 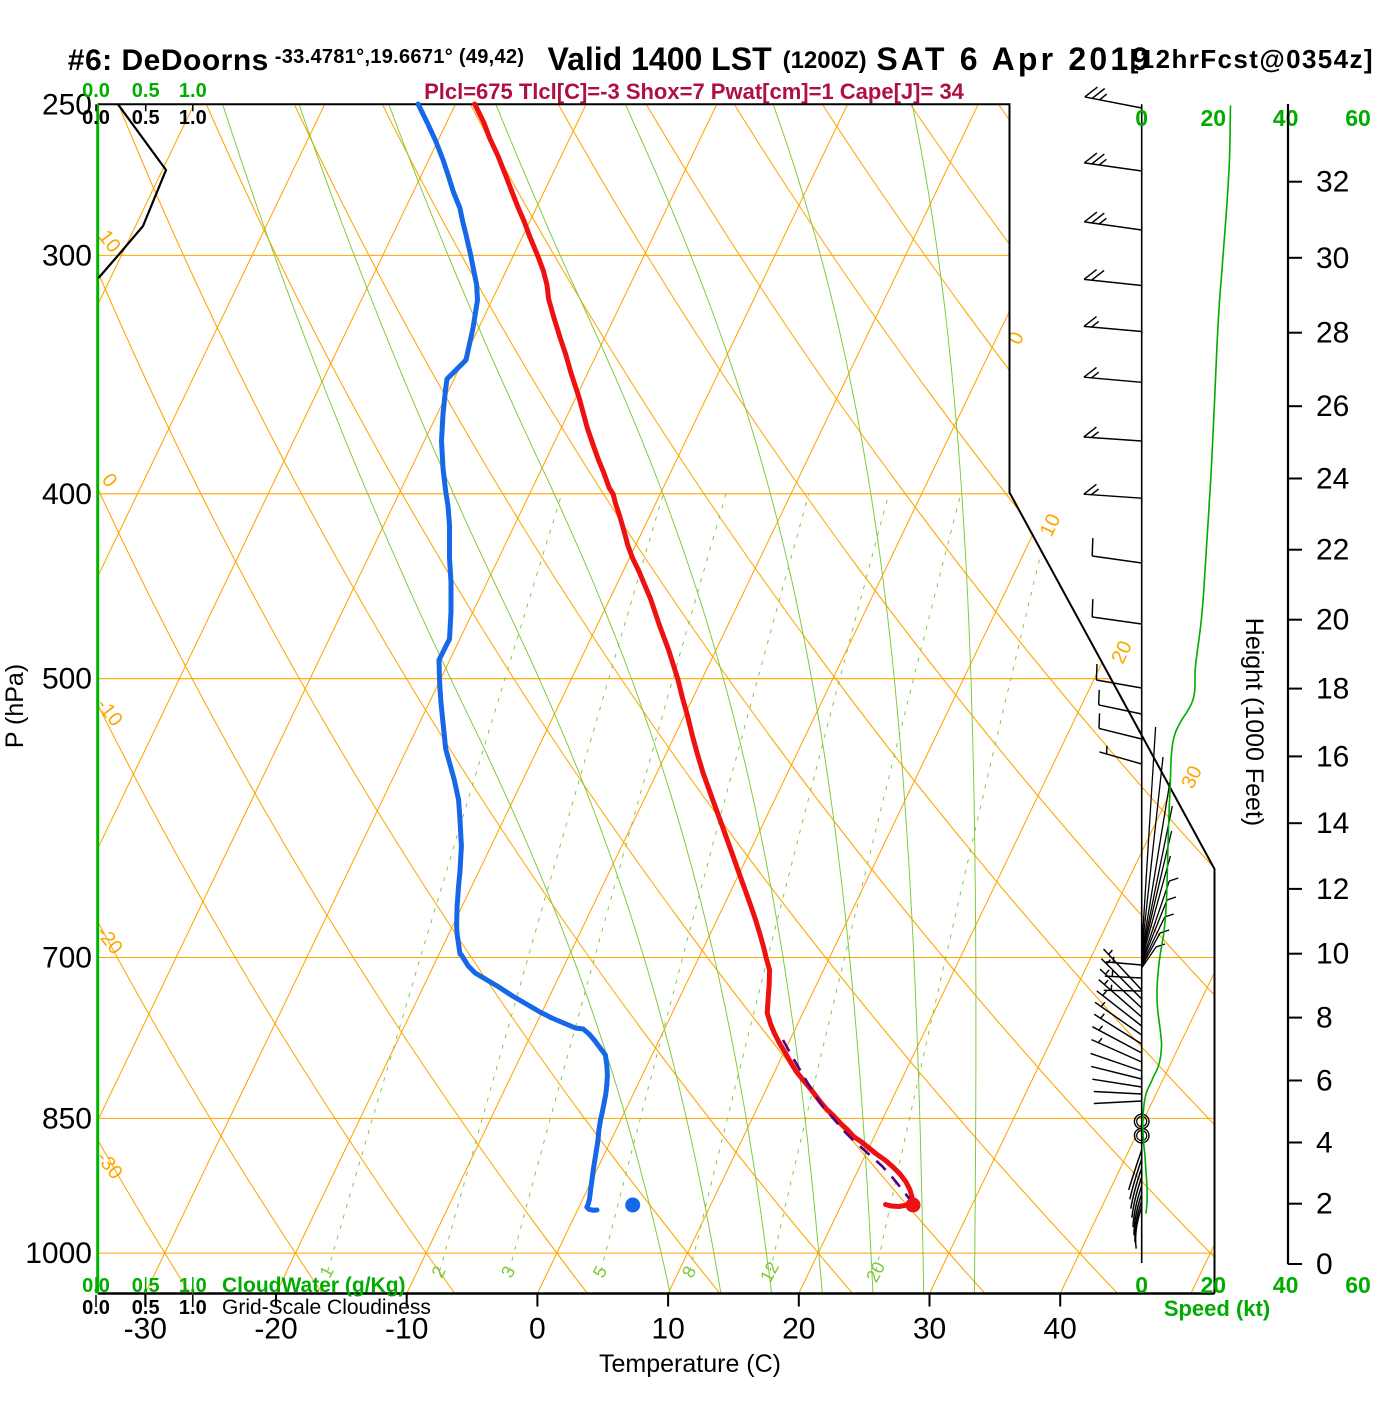 I want to click on svg-text: 6, so click(x=1324, y=1081).